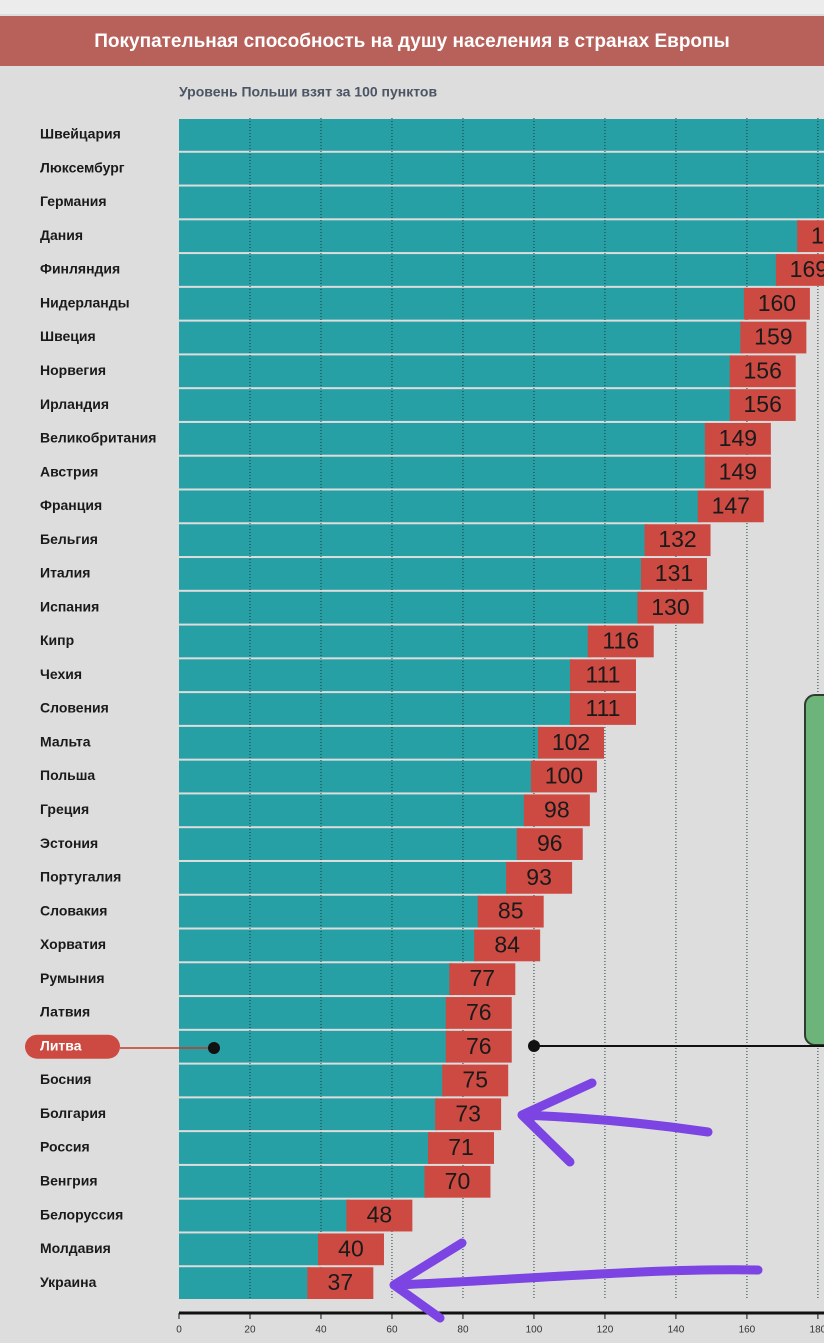  I want to click on y-tick-label: Италия, so click(65, 573).